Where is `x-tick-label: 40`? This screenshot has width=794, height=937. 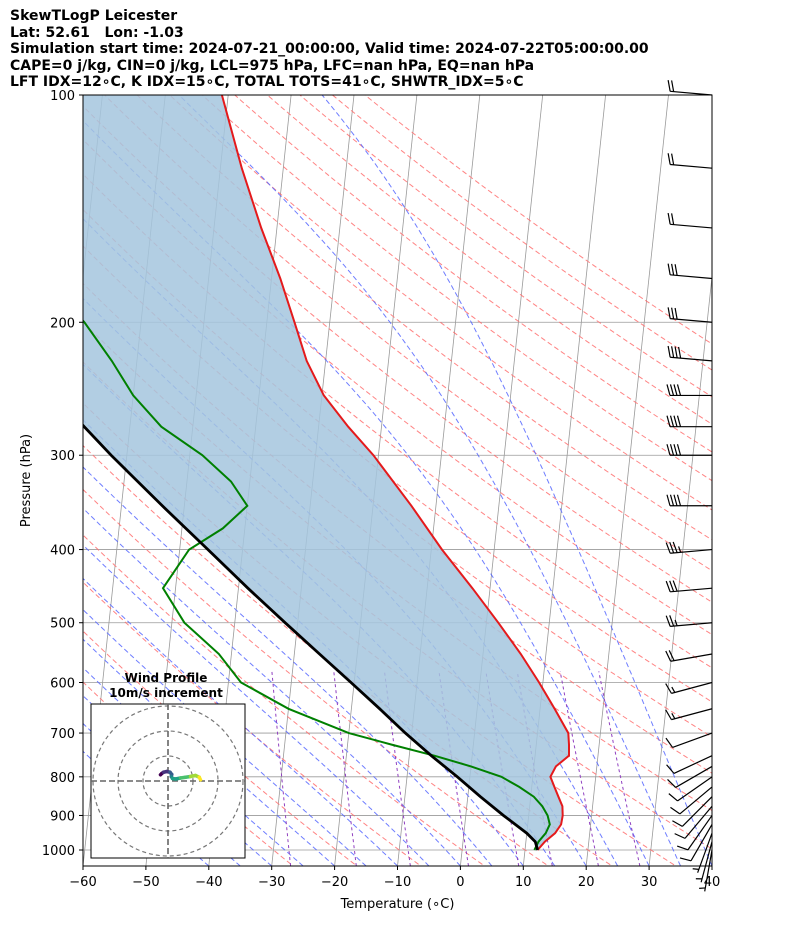 x-tick-label: 40 is located at coordinates (712, 882).